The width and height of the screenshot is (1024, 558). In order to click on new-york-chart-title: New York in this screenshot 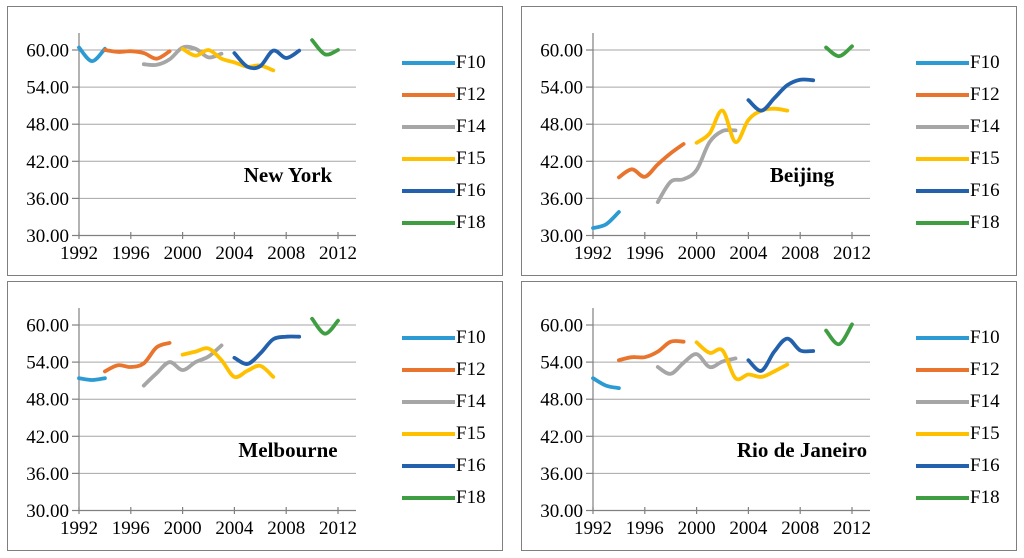, I will do `click(288, 175)`.